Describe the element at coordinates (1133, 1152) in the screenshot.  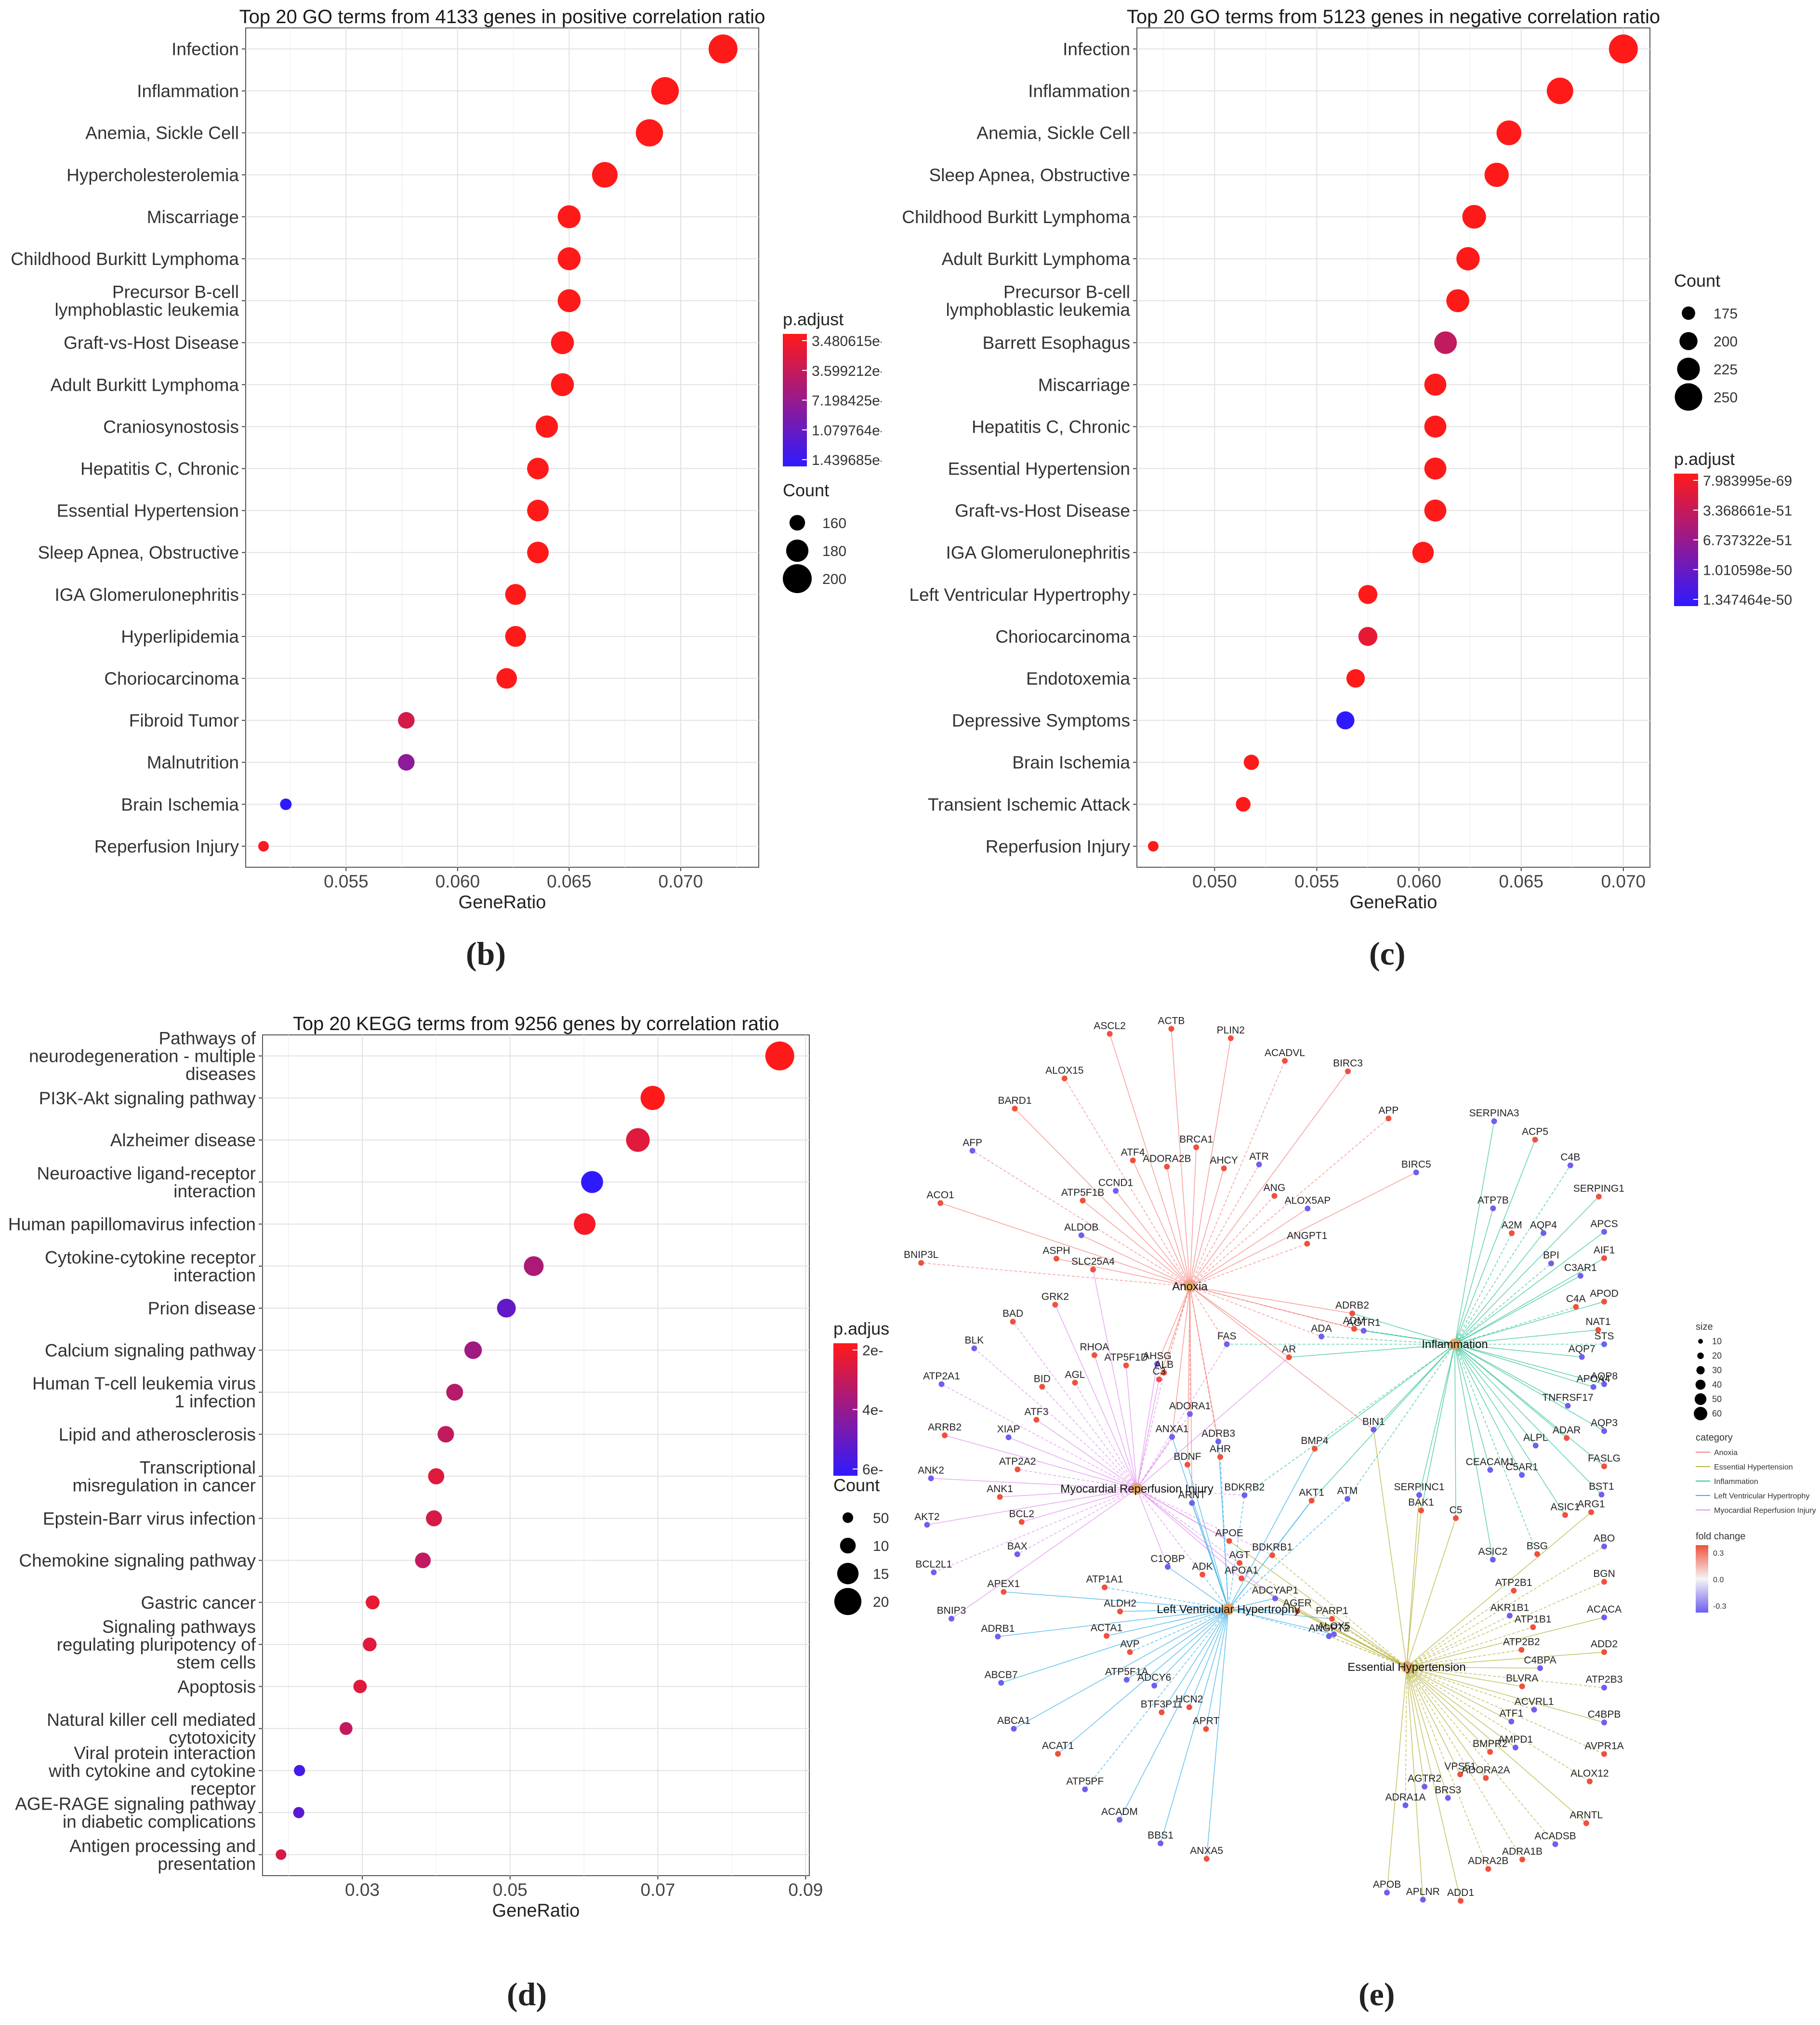
I see `gene-label: ATF4` at that location.